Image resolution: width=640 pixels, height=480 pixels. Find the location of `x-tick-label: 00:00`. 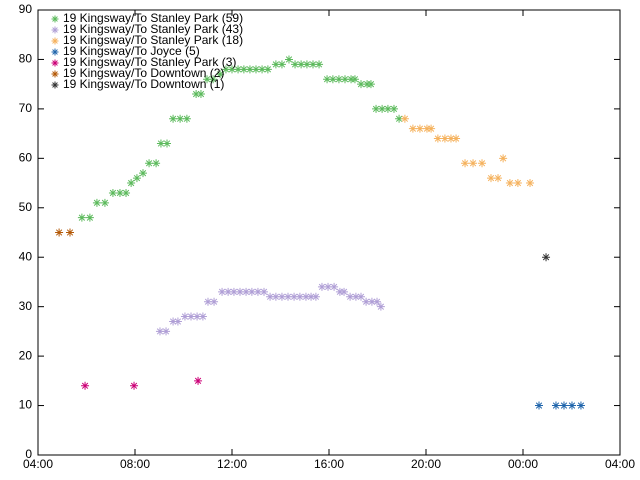

x-tick-label: 00:00 is located at coordinates (523, 464).